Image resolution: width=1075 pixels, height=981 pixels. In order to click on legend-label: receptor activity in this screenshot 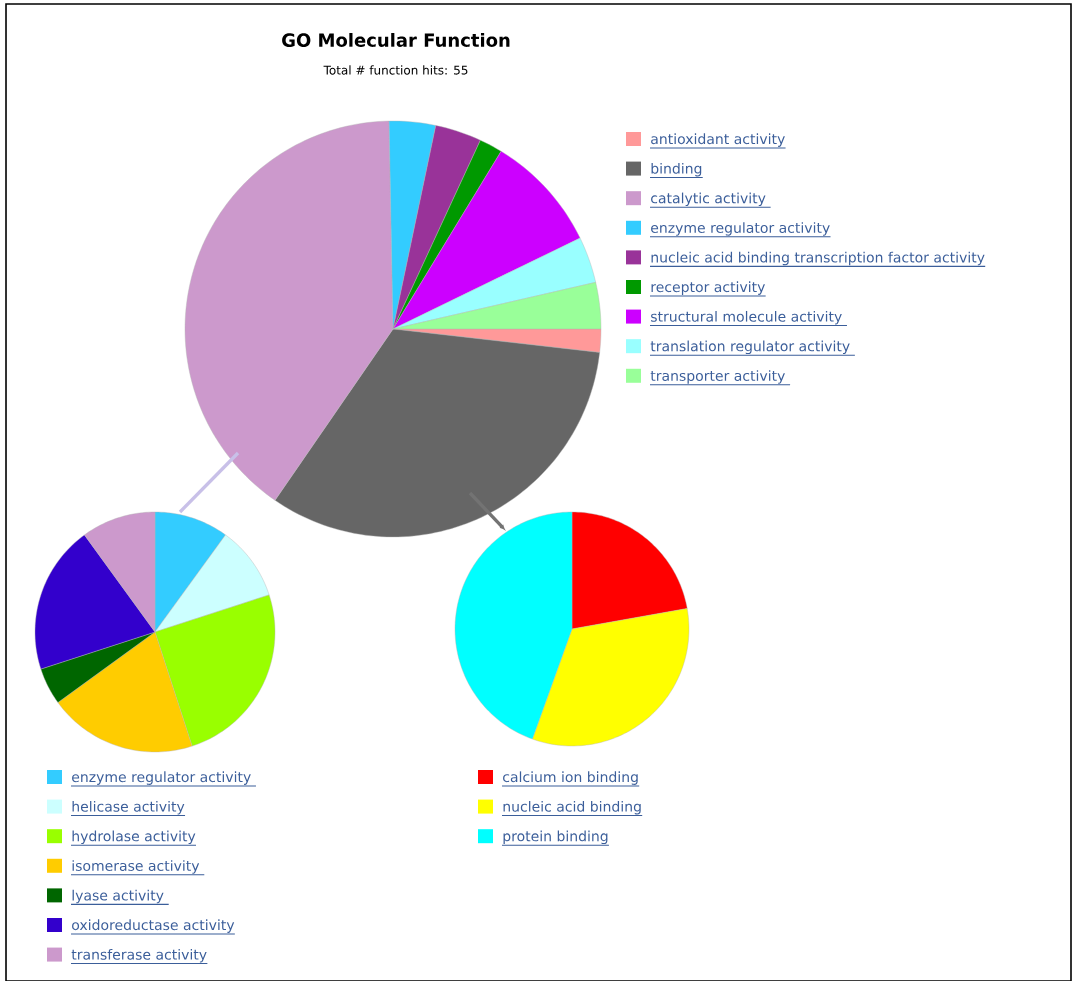, I will do `click(708, 288)`.